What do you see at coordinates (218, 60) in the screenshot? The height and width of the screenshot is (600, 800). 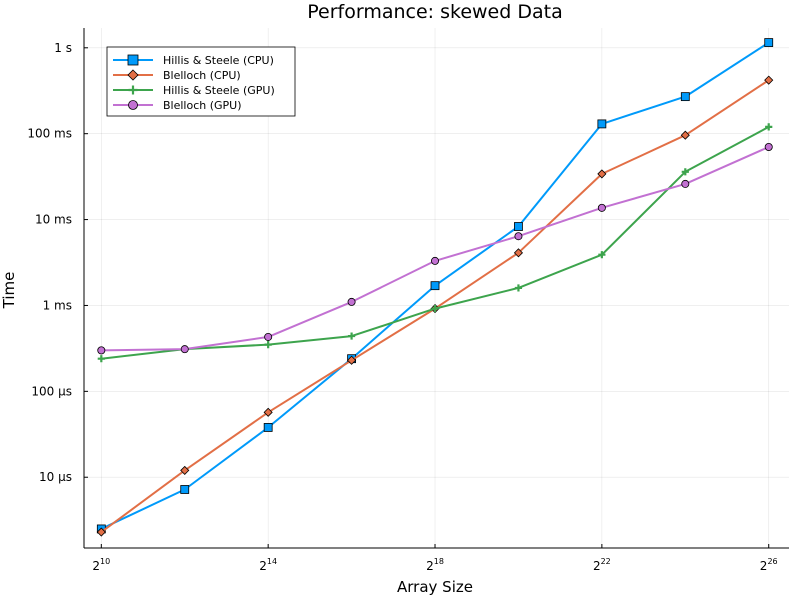 I see `legend-label: Hillis & Steele (CPU)` at bounding box center [218, 60].